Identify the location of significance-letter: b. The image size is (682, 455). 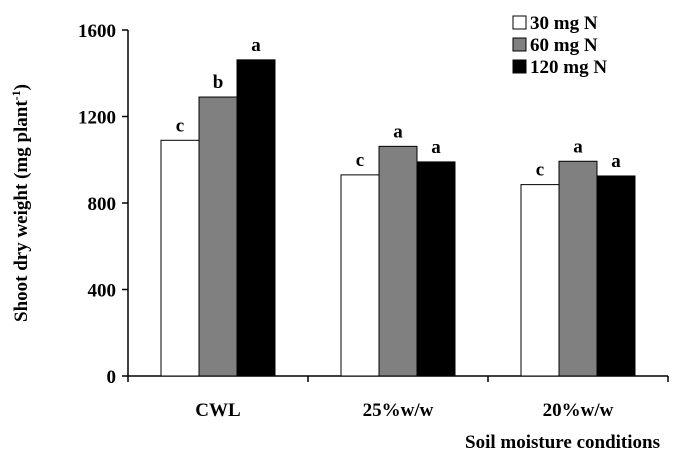
(218, 82).